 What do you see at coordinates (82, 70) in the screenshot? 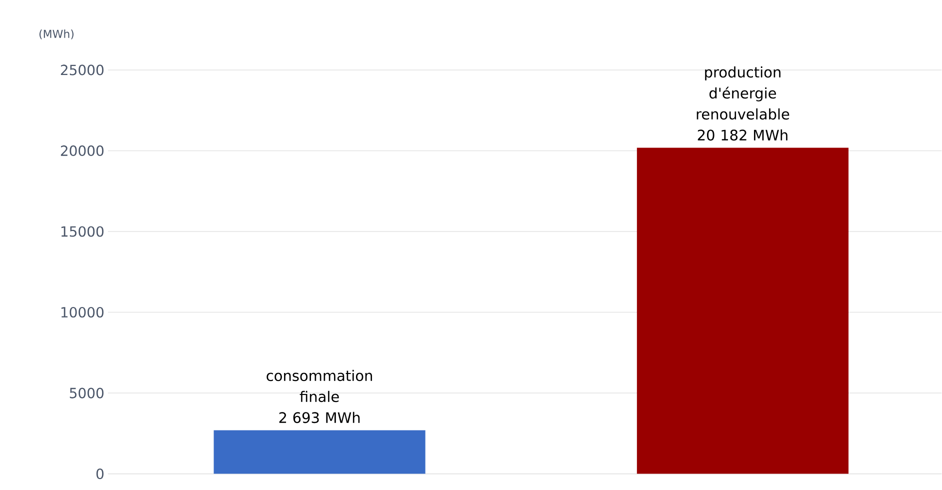
I see `y-tick-label: 25000` at bounding box center [82, 70].